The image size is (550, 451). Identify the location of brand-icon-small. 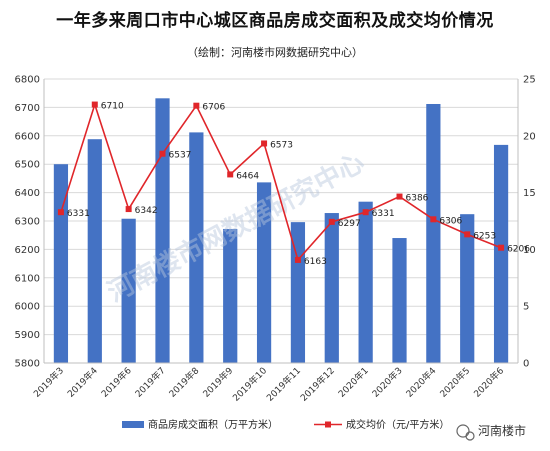
(470, 436).